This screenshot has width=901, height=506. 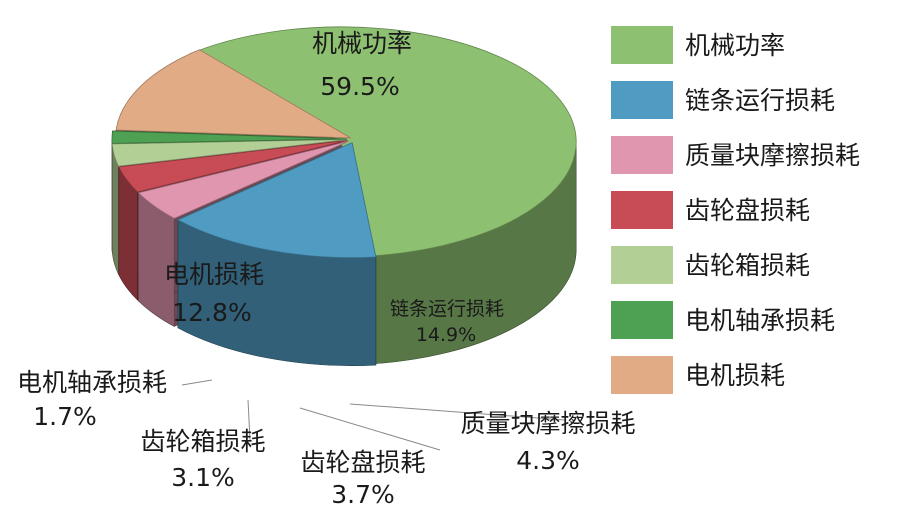 I want to click on data-label-value: 1.7%, so click(x=65, y=416).